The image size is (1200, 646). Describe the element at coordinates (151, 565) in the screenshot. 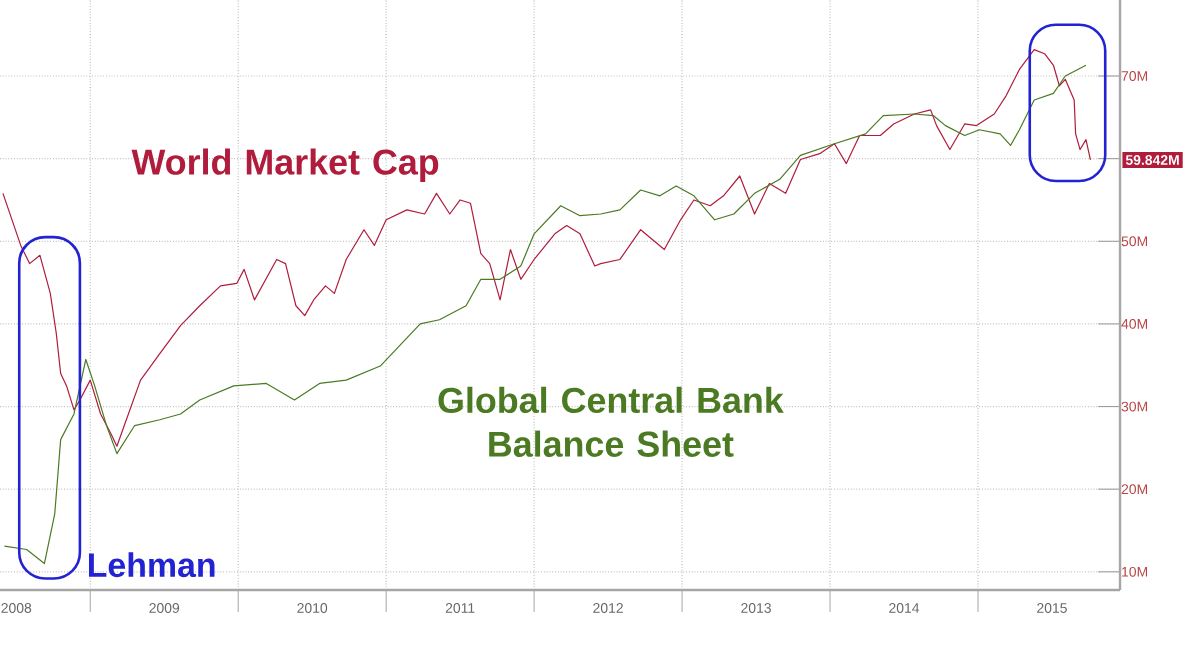

I see `annotation: Lehman` at that location.